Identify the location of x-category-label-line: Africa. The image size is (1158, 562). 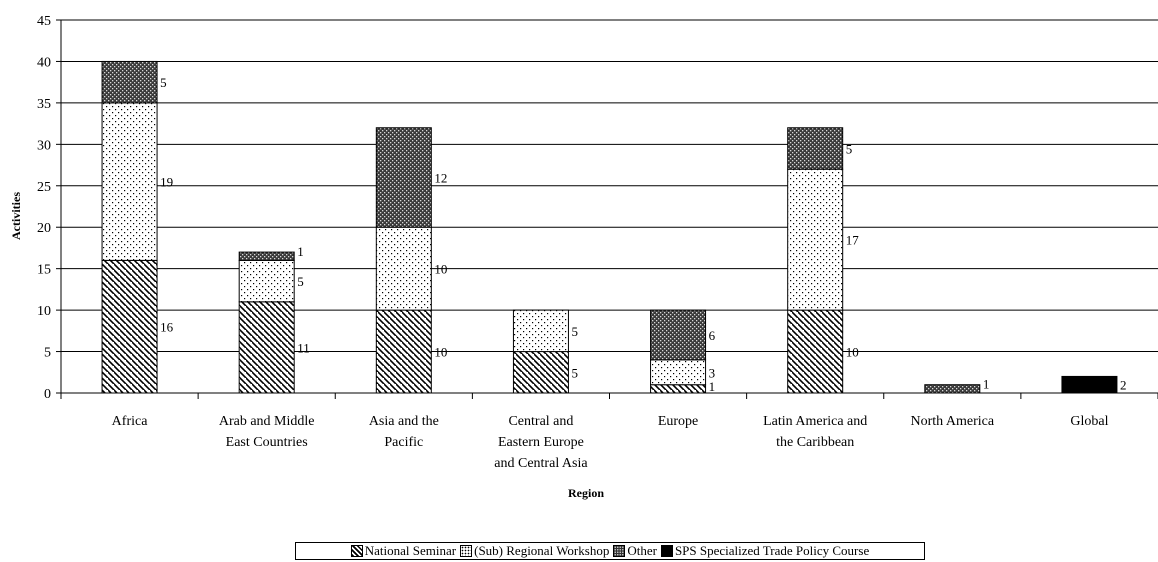
(130, 421).